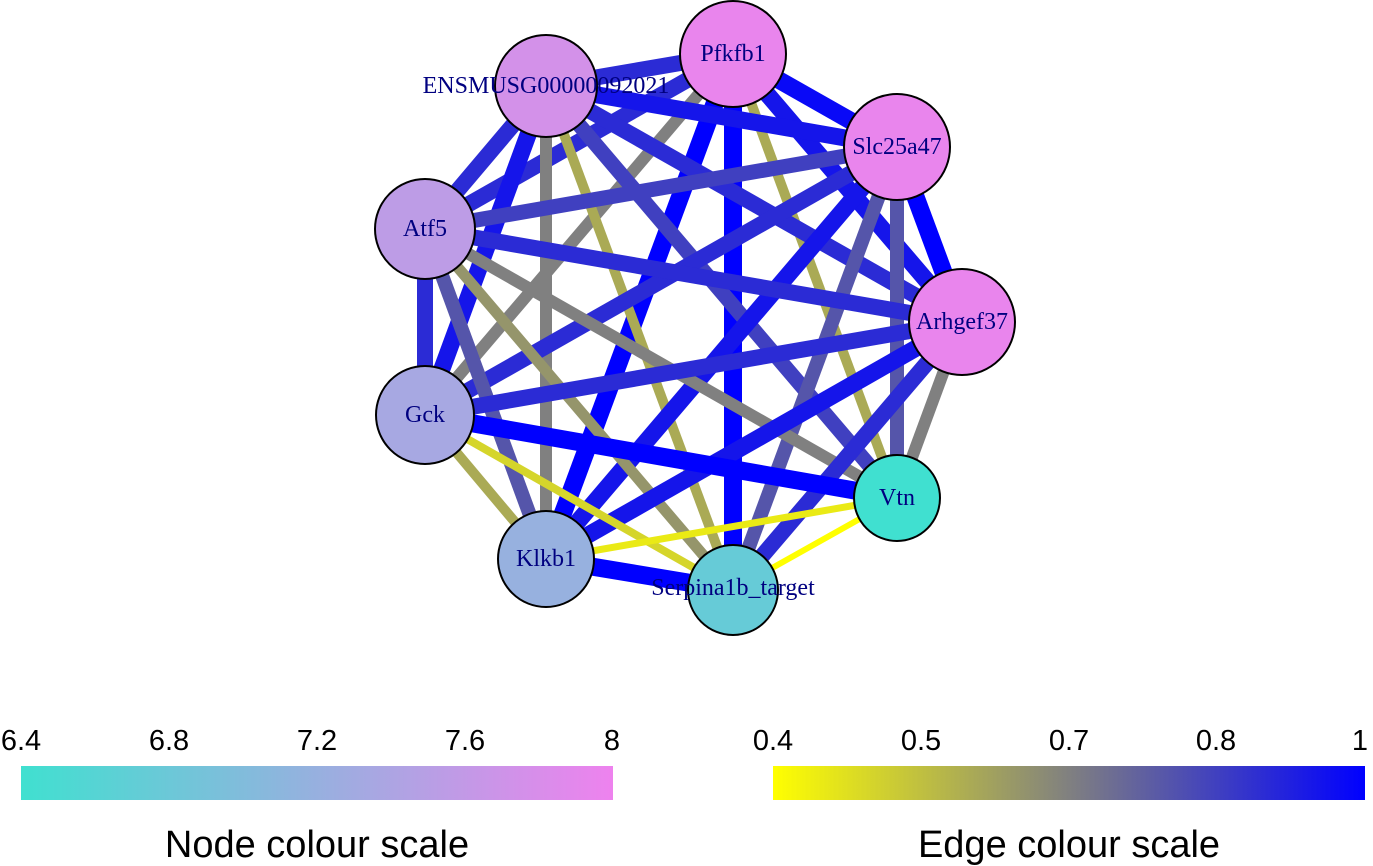 The image size is (1373, 866). I want to click on node-label-Slc25a47: Slc25a47, so click(896, 147).